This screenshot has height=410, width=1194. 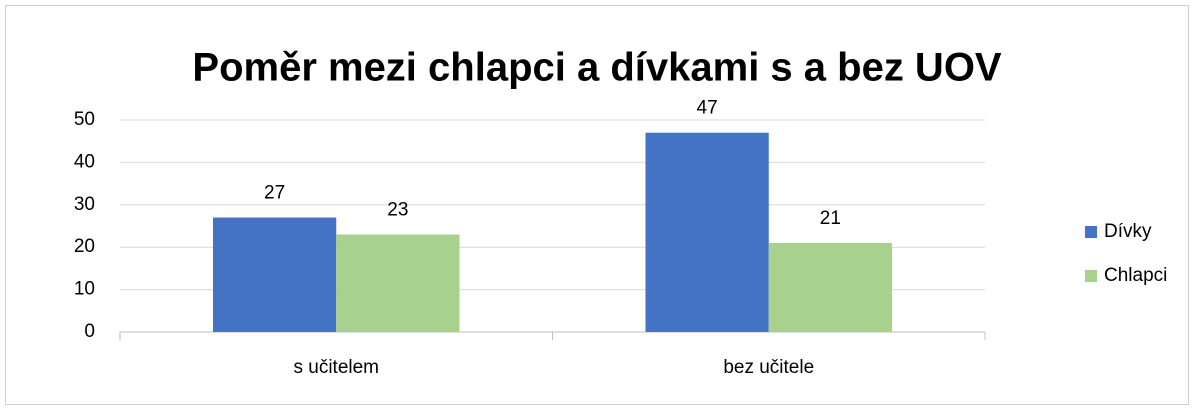 What do you see at coordinates (397, 209) in the screenshot?
I see `data-label: 23` at bounding box center [397, 209].